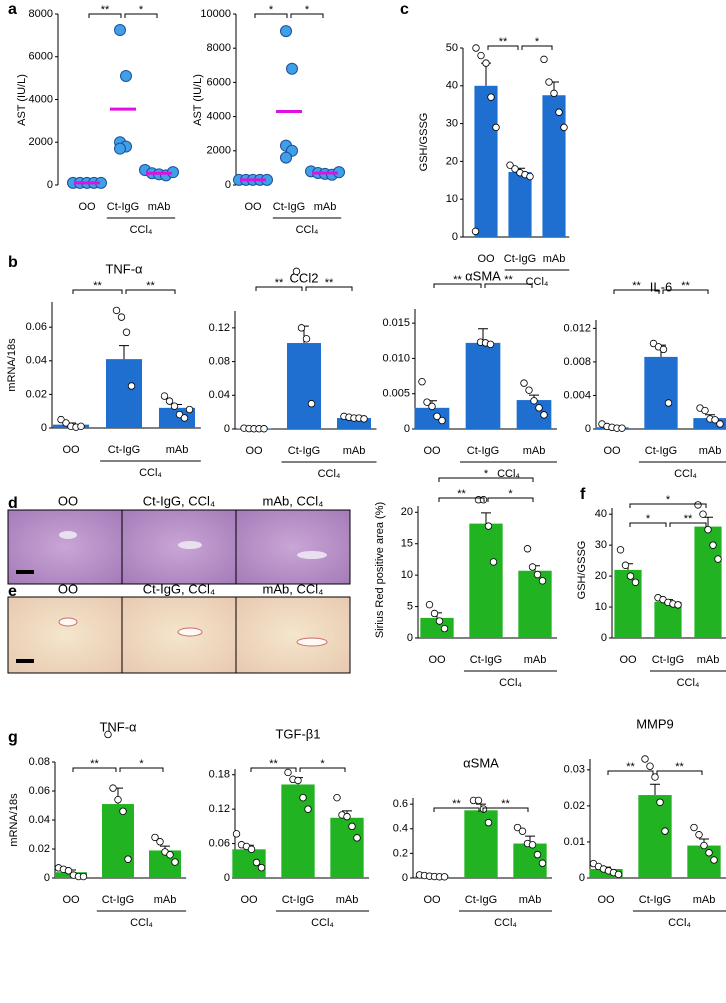 This screenshot has width=726, height=1003. What do you see at coordinates (396, 358) in the screenshot?
I see `y-tick-label: 0.010` at bounding box center [396, 358].